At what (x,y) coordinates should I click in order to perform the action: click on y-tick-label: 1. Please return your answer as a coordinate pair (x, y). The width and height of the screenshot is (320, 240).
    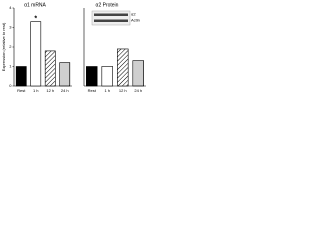
    Looking at the image, I should click on (10, 66).